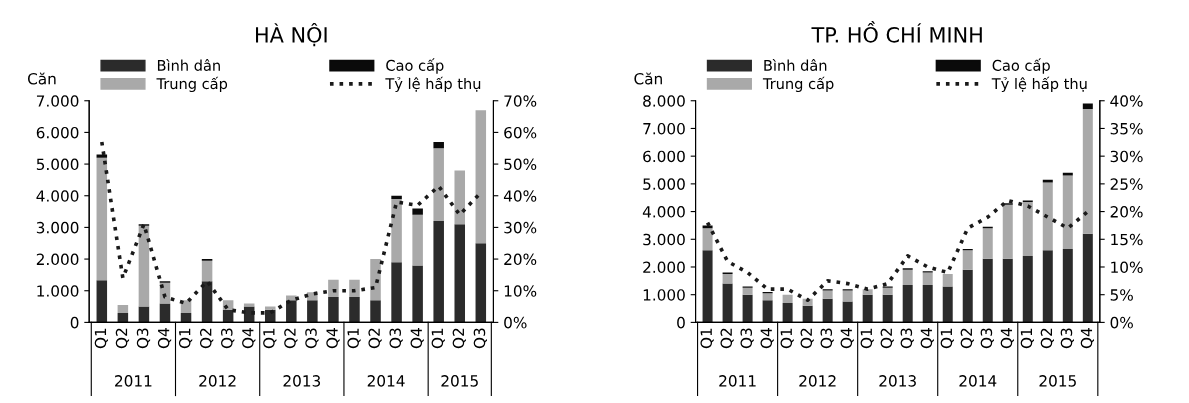 This screenshot has height=403, width=1189. What do you see at coordinates (1057, 381) in the screenshot?
I see `text: 2015` at bounding box center [1057, 381].